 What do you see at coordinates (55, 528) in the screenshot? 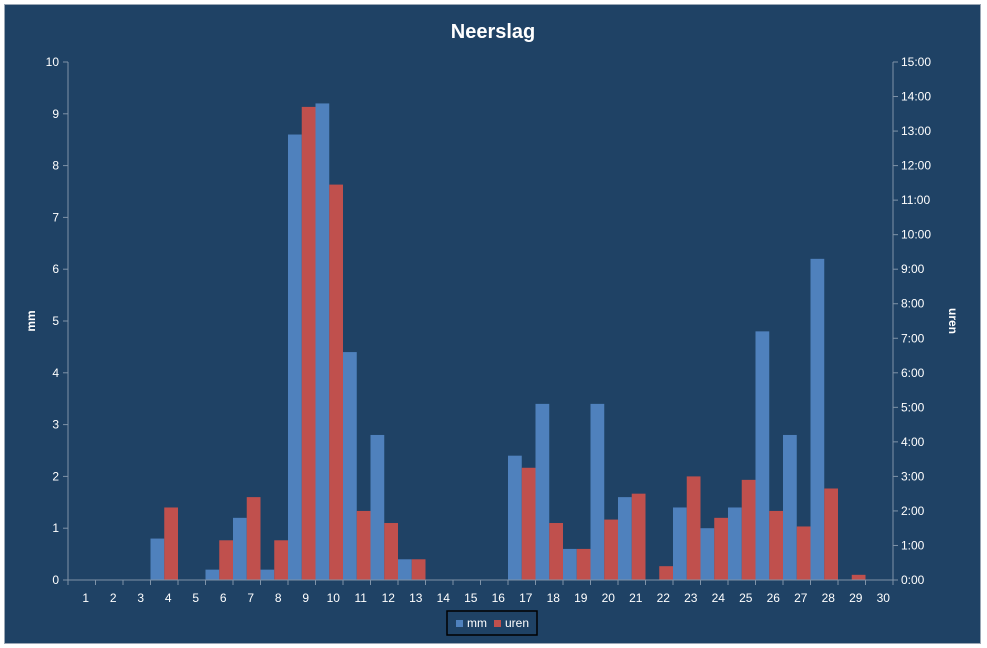
I see `y-tick-label: 1` at bounding box center [55, 528].